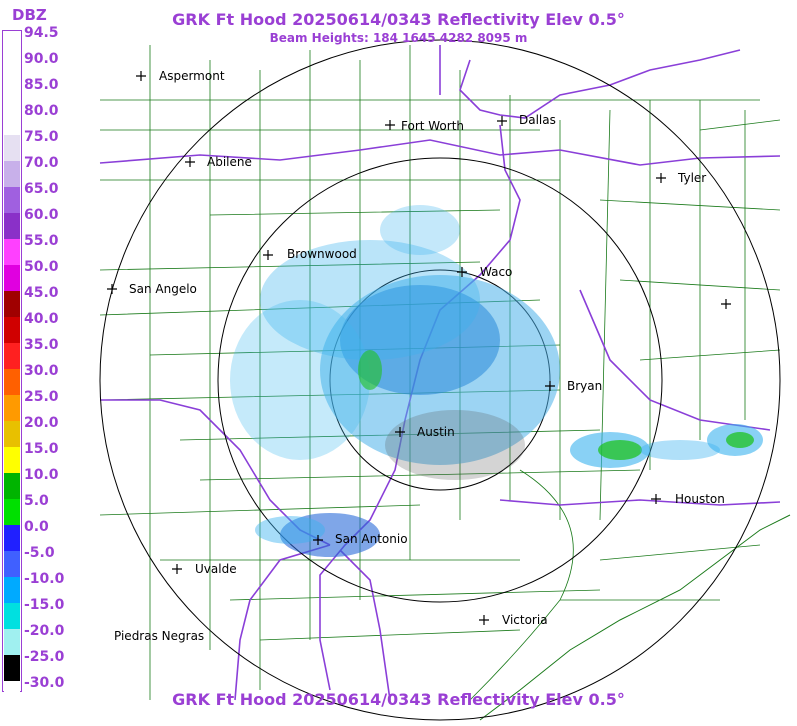 This screenshot has width=797, height=726. What do you see at coordinates (216, 569) in the screenshot?
I see `city-label-uvalde: Uvalde` at bounding box center [216, 569].